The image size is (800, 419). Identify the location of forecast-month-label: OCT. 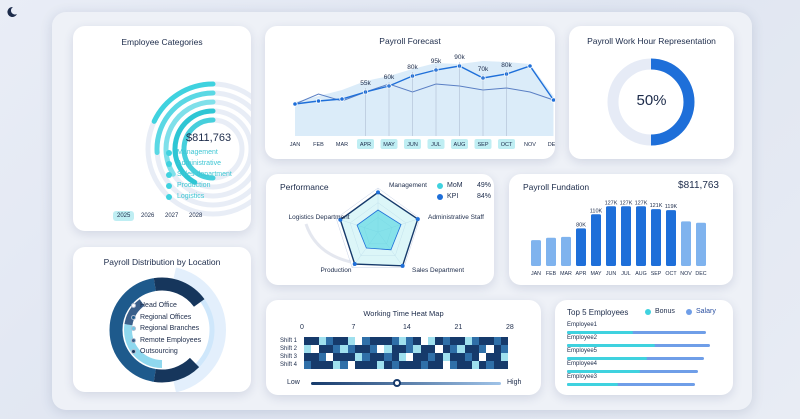
(507, 145).